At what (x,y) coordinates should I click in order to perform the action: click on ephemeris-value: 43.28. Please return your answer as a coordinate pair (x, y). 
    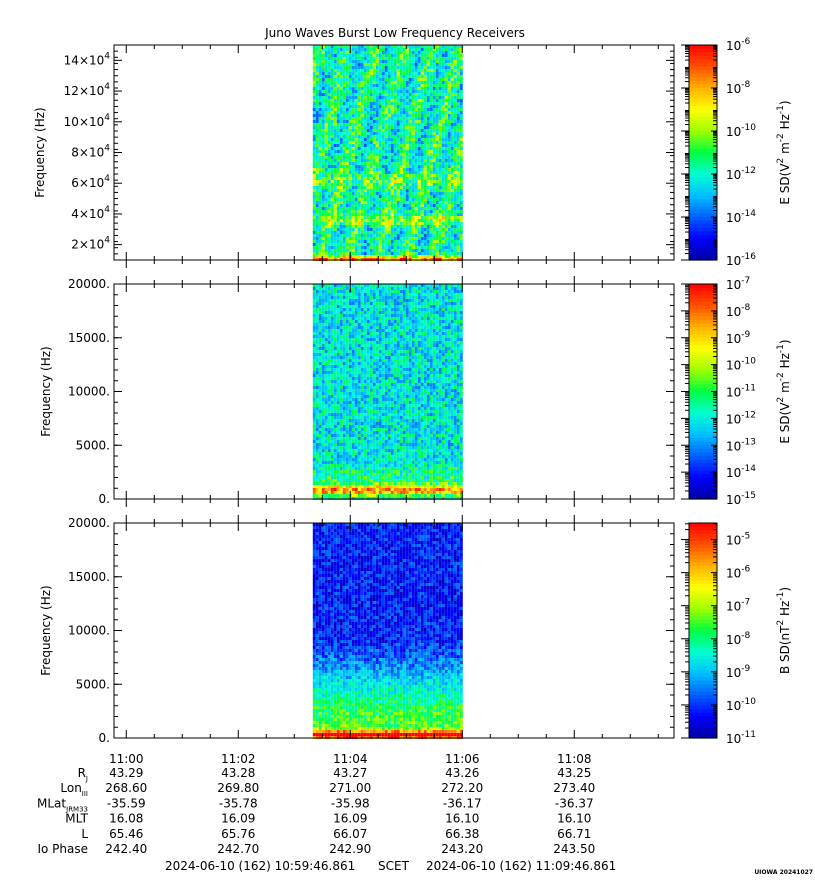
    Looking at the image, I should click on (238, 773).